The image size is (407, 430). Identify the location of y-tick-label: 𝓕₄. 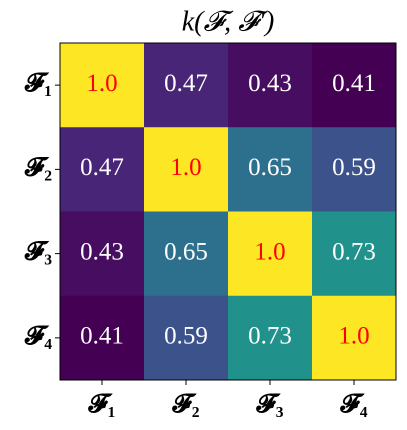
(38, 335).